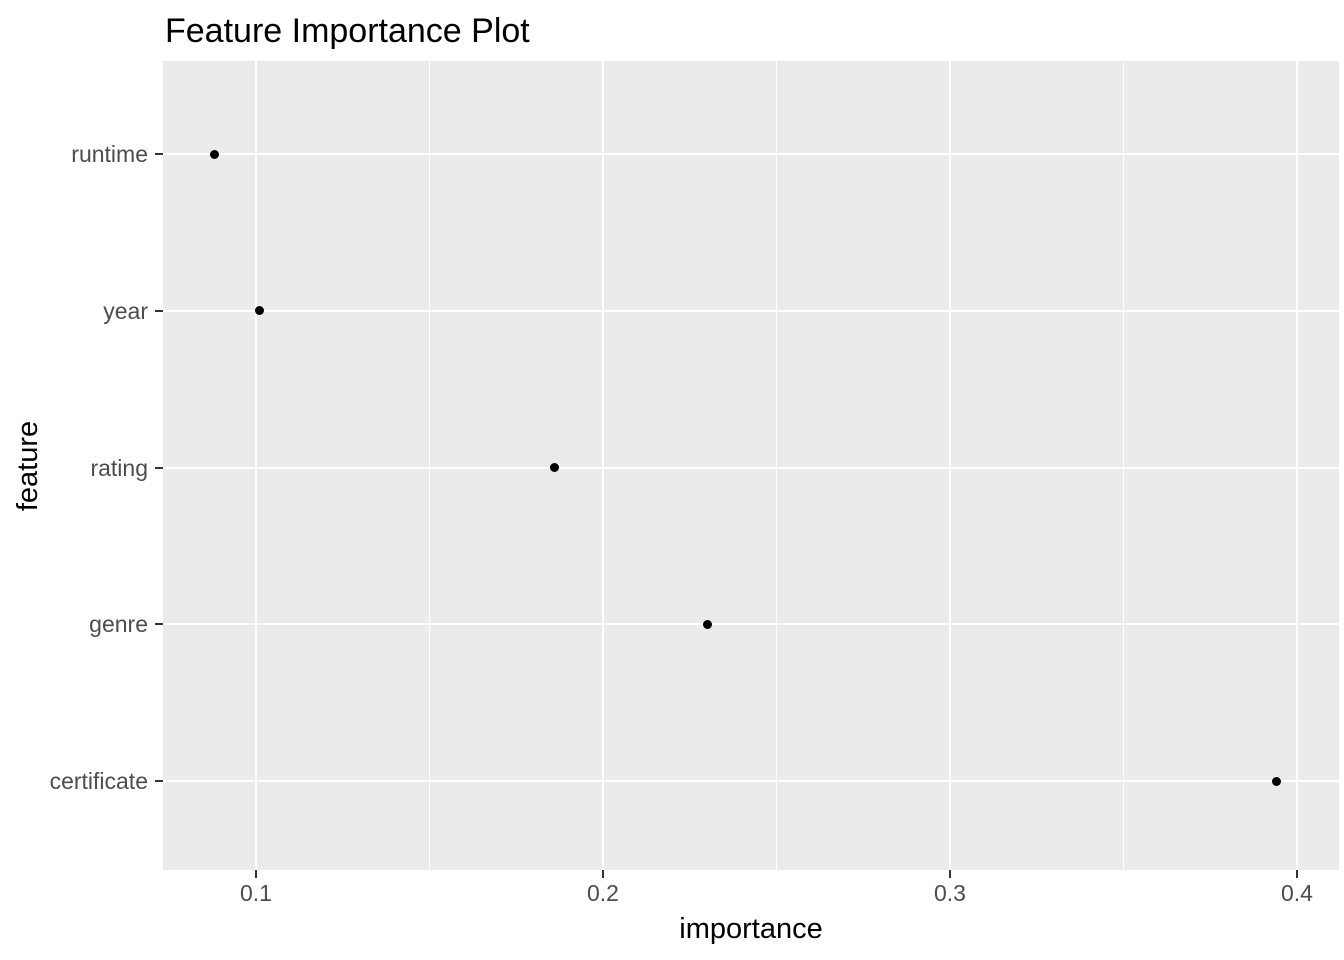  What do you see at coordinates (98, 781) in the screenshot?
I see `y-tick-label: certificate` at bounding box center [98, 781].